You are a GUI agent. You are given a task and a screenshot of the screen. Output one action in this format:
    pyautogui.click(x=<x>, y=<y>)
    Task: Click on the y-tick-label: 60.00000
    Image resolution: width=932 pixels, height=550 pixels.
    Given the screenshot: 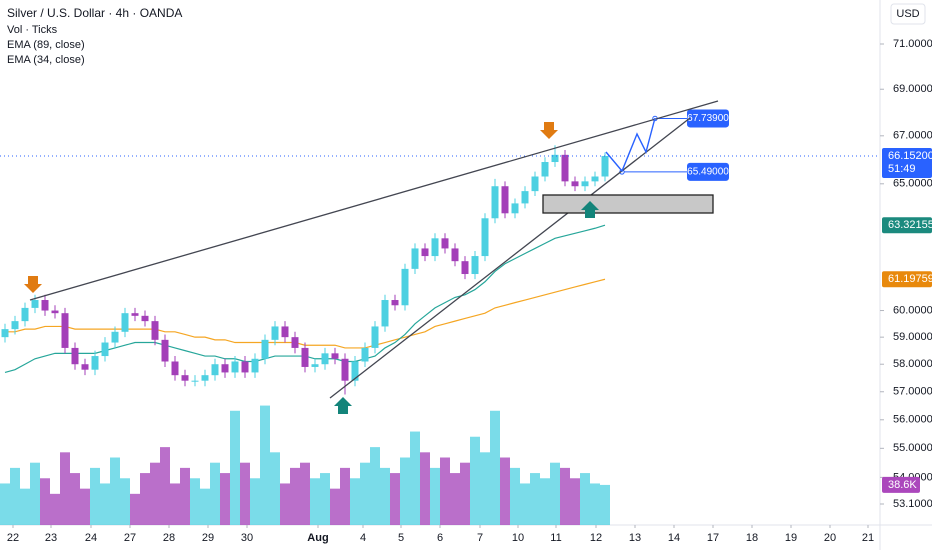 What is the action you would take?
    pyautogui.click(x=912, y=310)
    